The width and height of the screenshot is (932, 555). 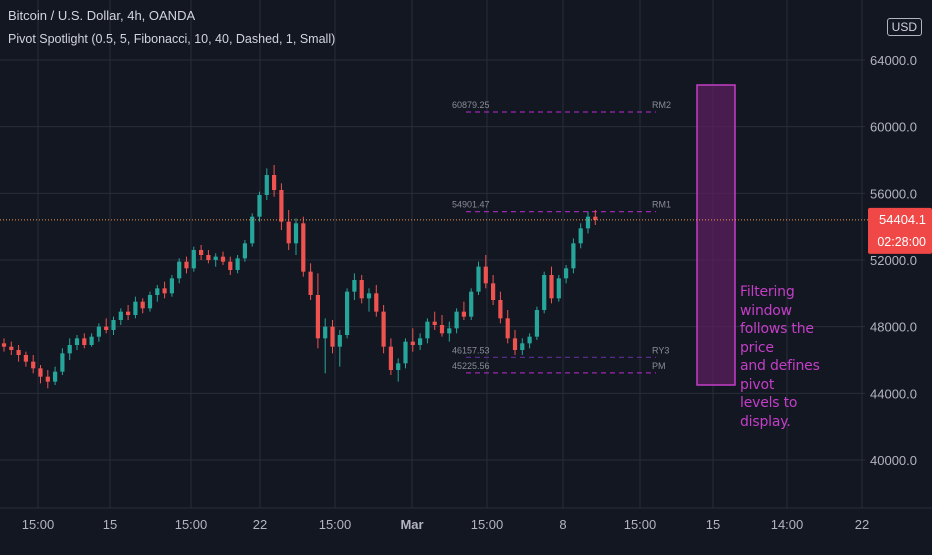 I want to click on pivot-level-value: 45225.56, so click(x=471, y=366).